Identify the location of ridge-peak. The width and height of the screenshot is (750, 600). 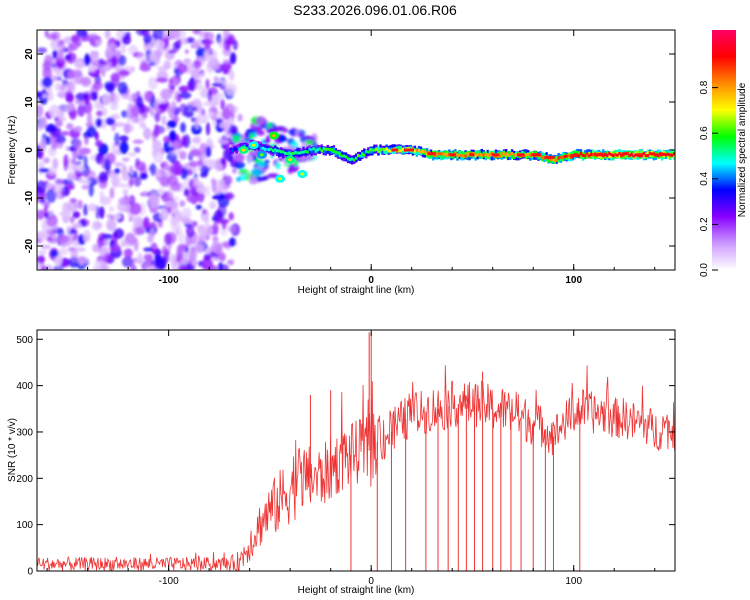
(549, 157).